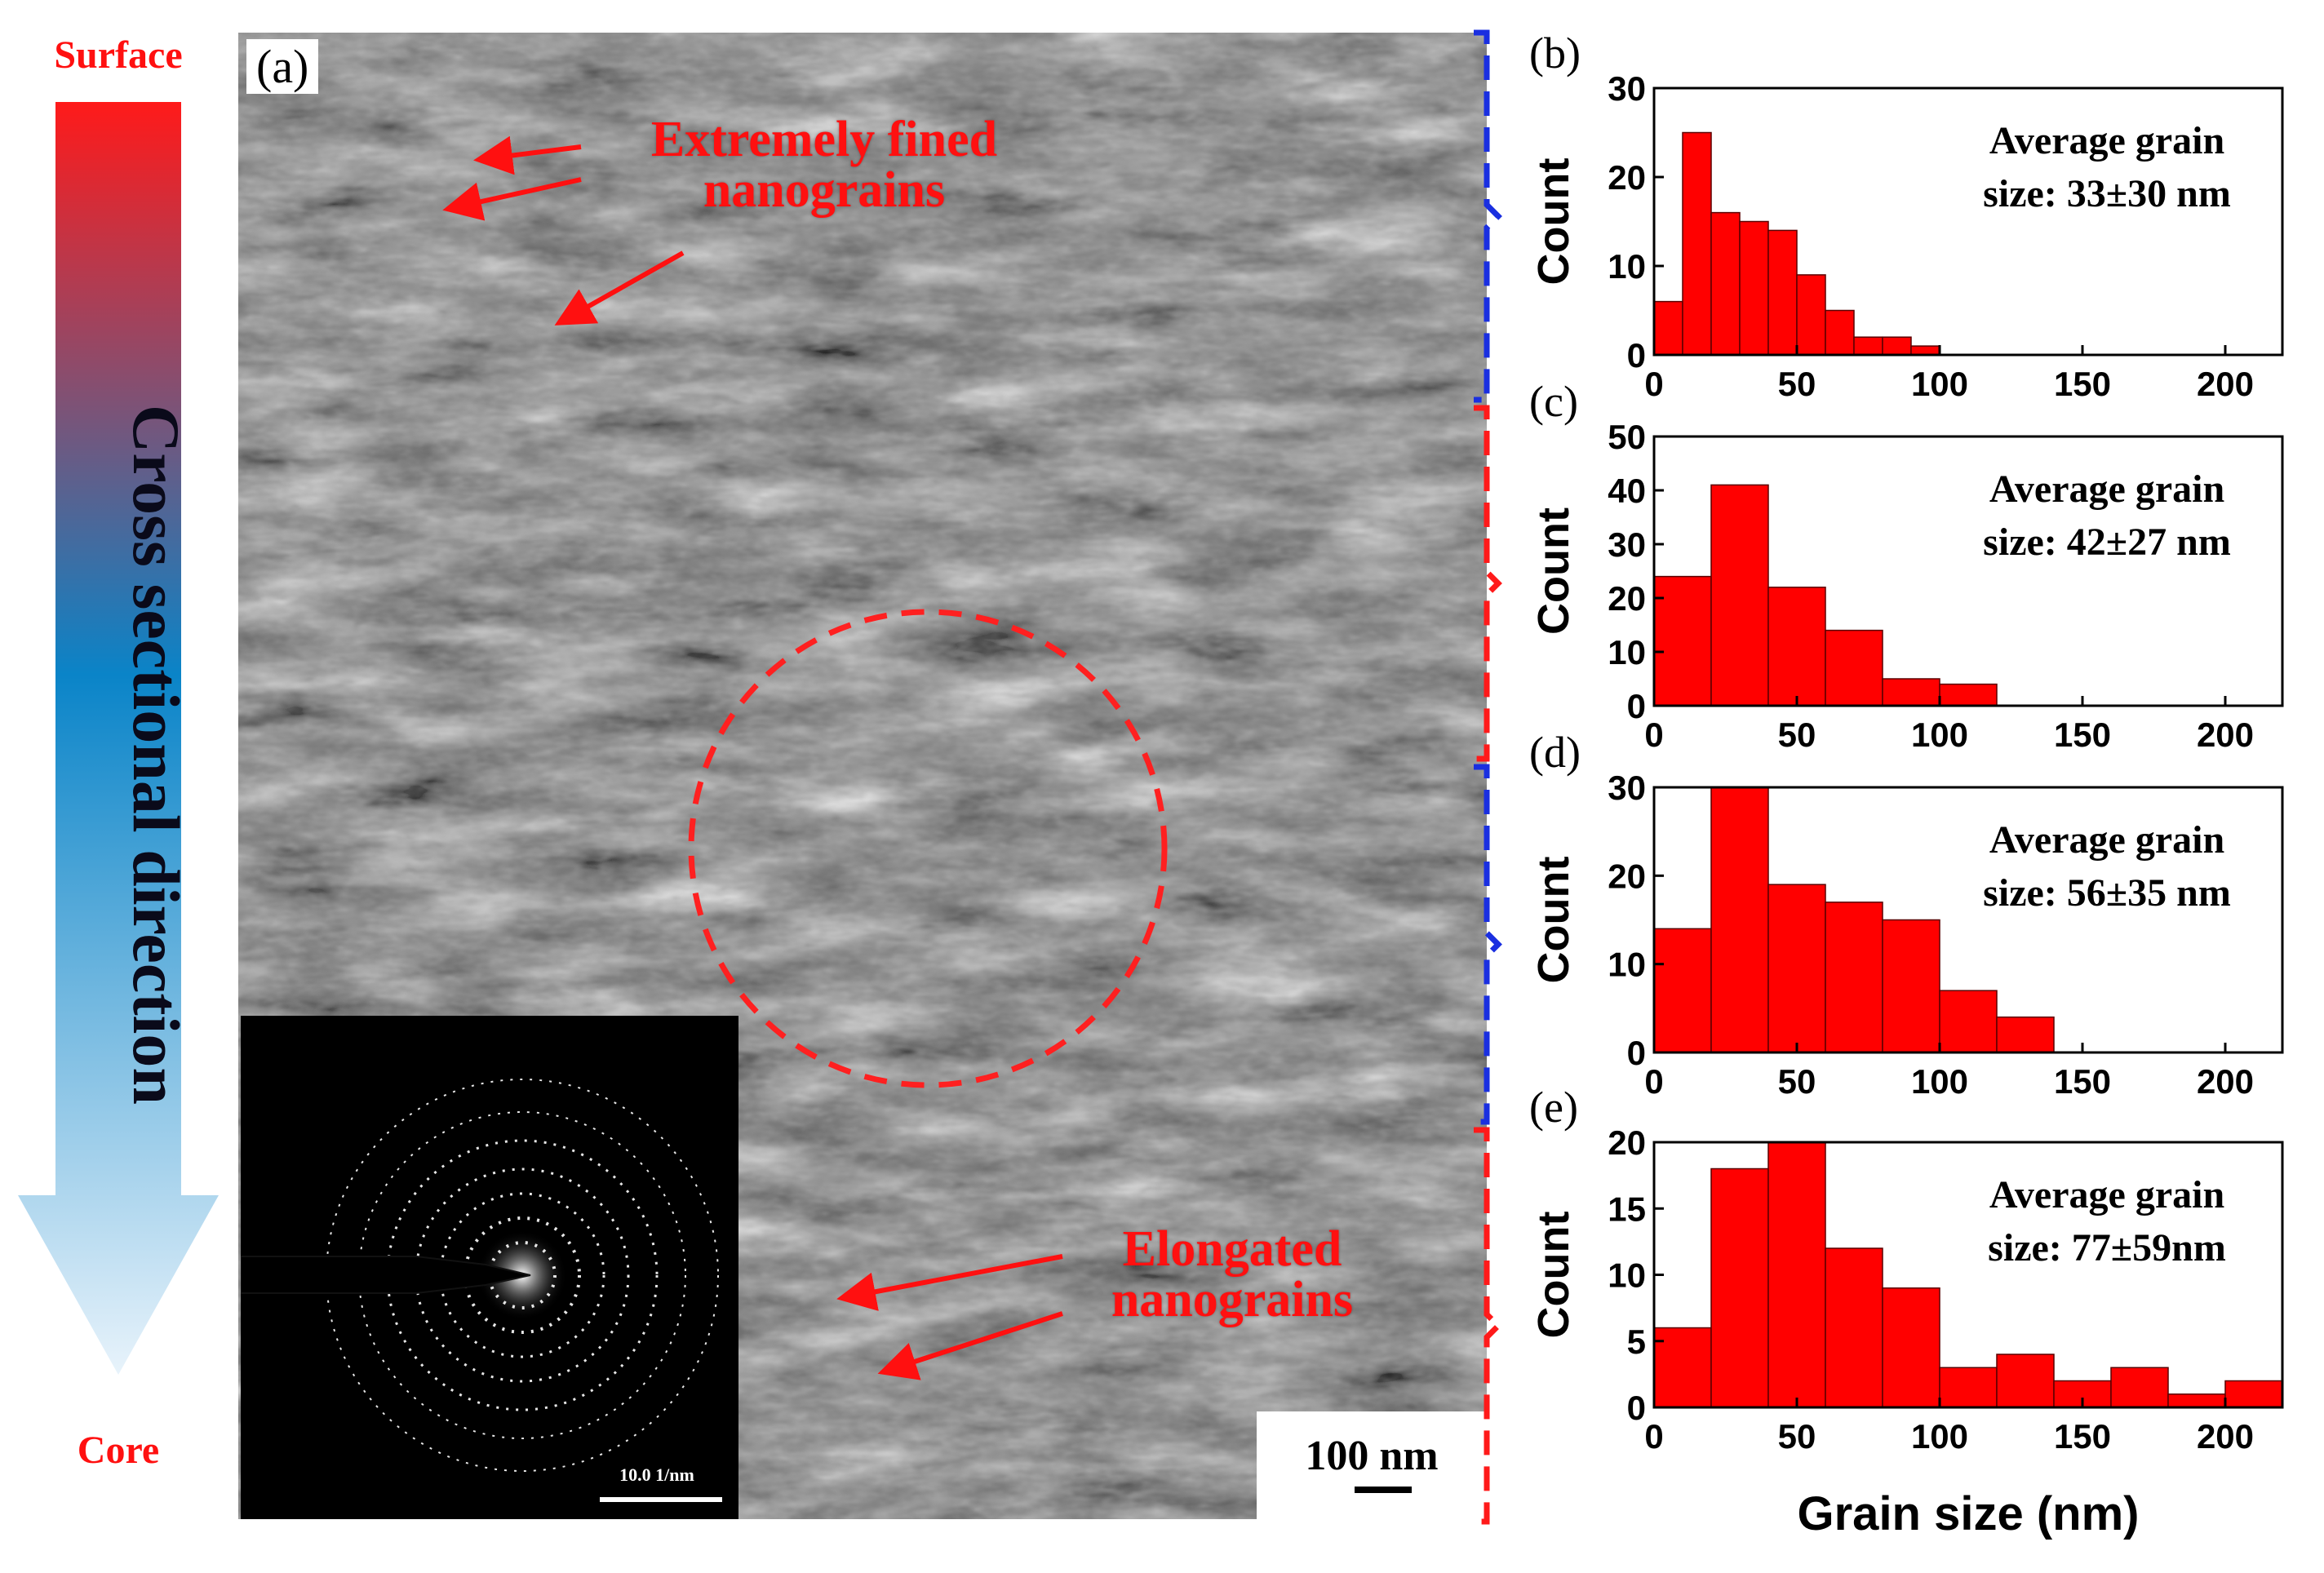 This screenshot has height=1573, width=2324. Describe the element at coordinates (1232, 1274) in the screenshot. I see `annotation-elongated-nanograins: Elongated nanograins` at that location.